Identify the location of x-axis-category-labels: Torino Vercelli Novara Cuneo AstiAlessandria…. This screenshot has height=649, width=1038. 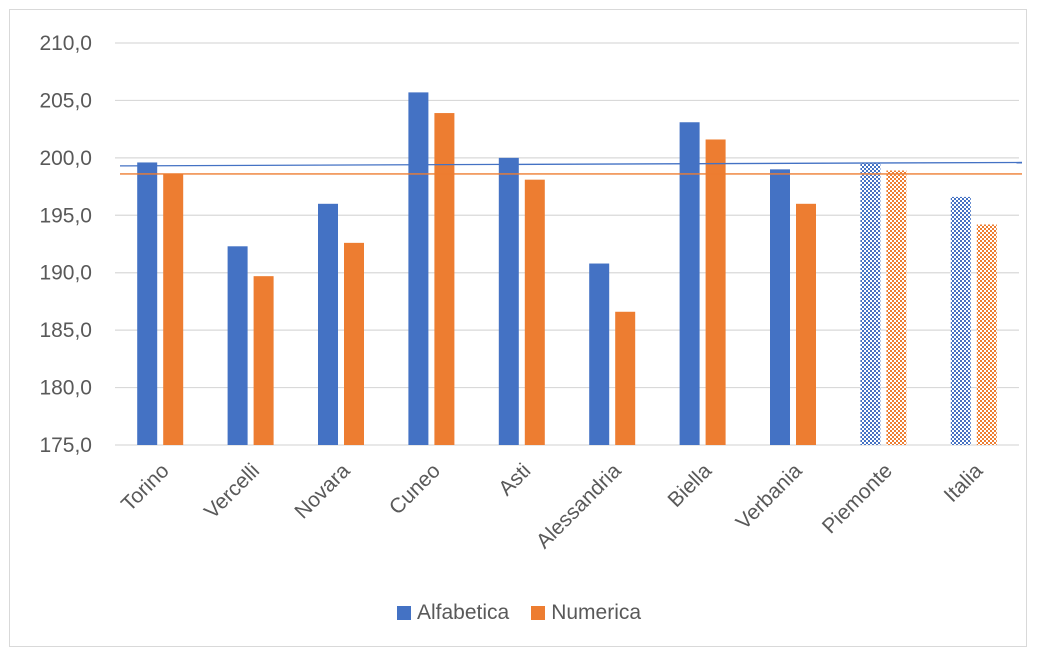
(552, 506).